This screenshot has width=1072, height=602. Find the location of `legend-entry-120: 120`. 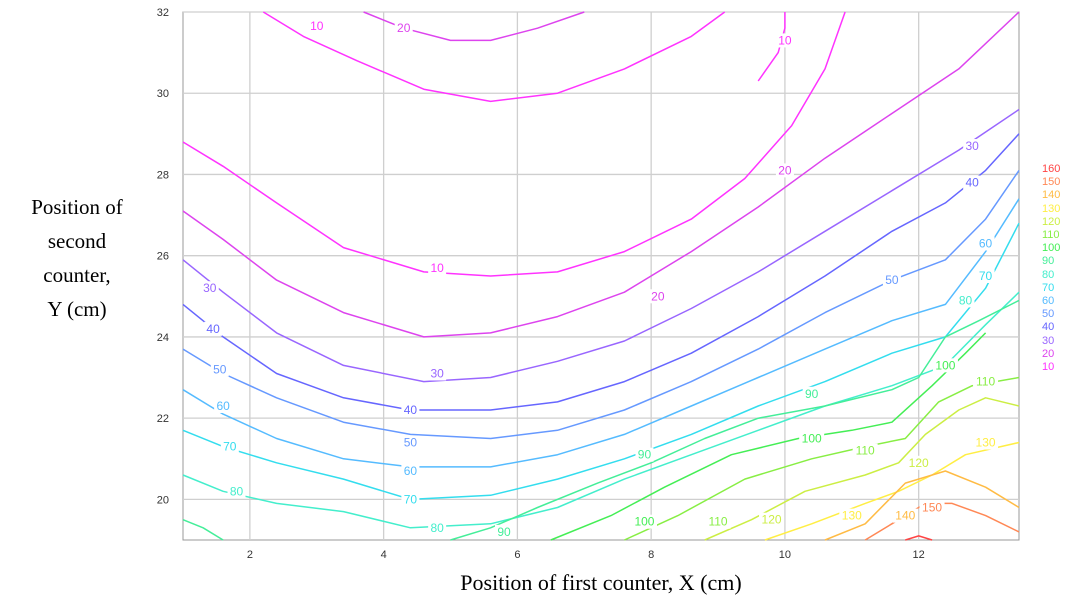

legend-entry-120: 120 is located at coordinates (1051, 221).